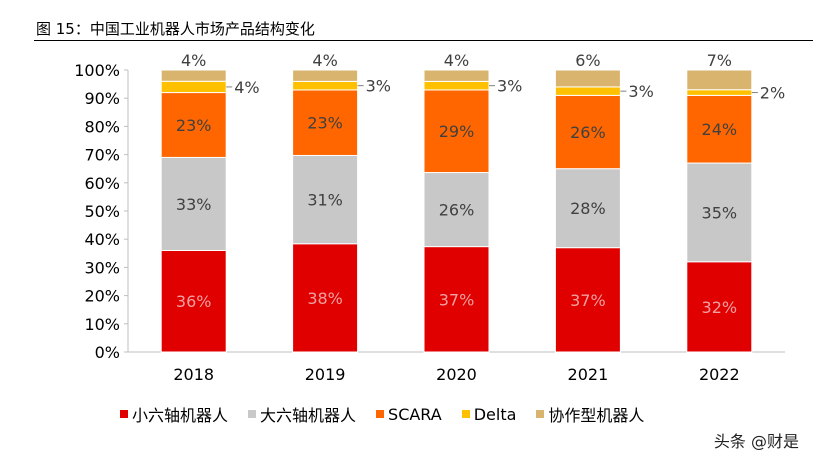  Describe the element at coordinates (175, 29) in the screenshot. I see `figure-title: 图 15：中国工业机器人市场产品结构变化` at that location.